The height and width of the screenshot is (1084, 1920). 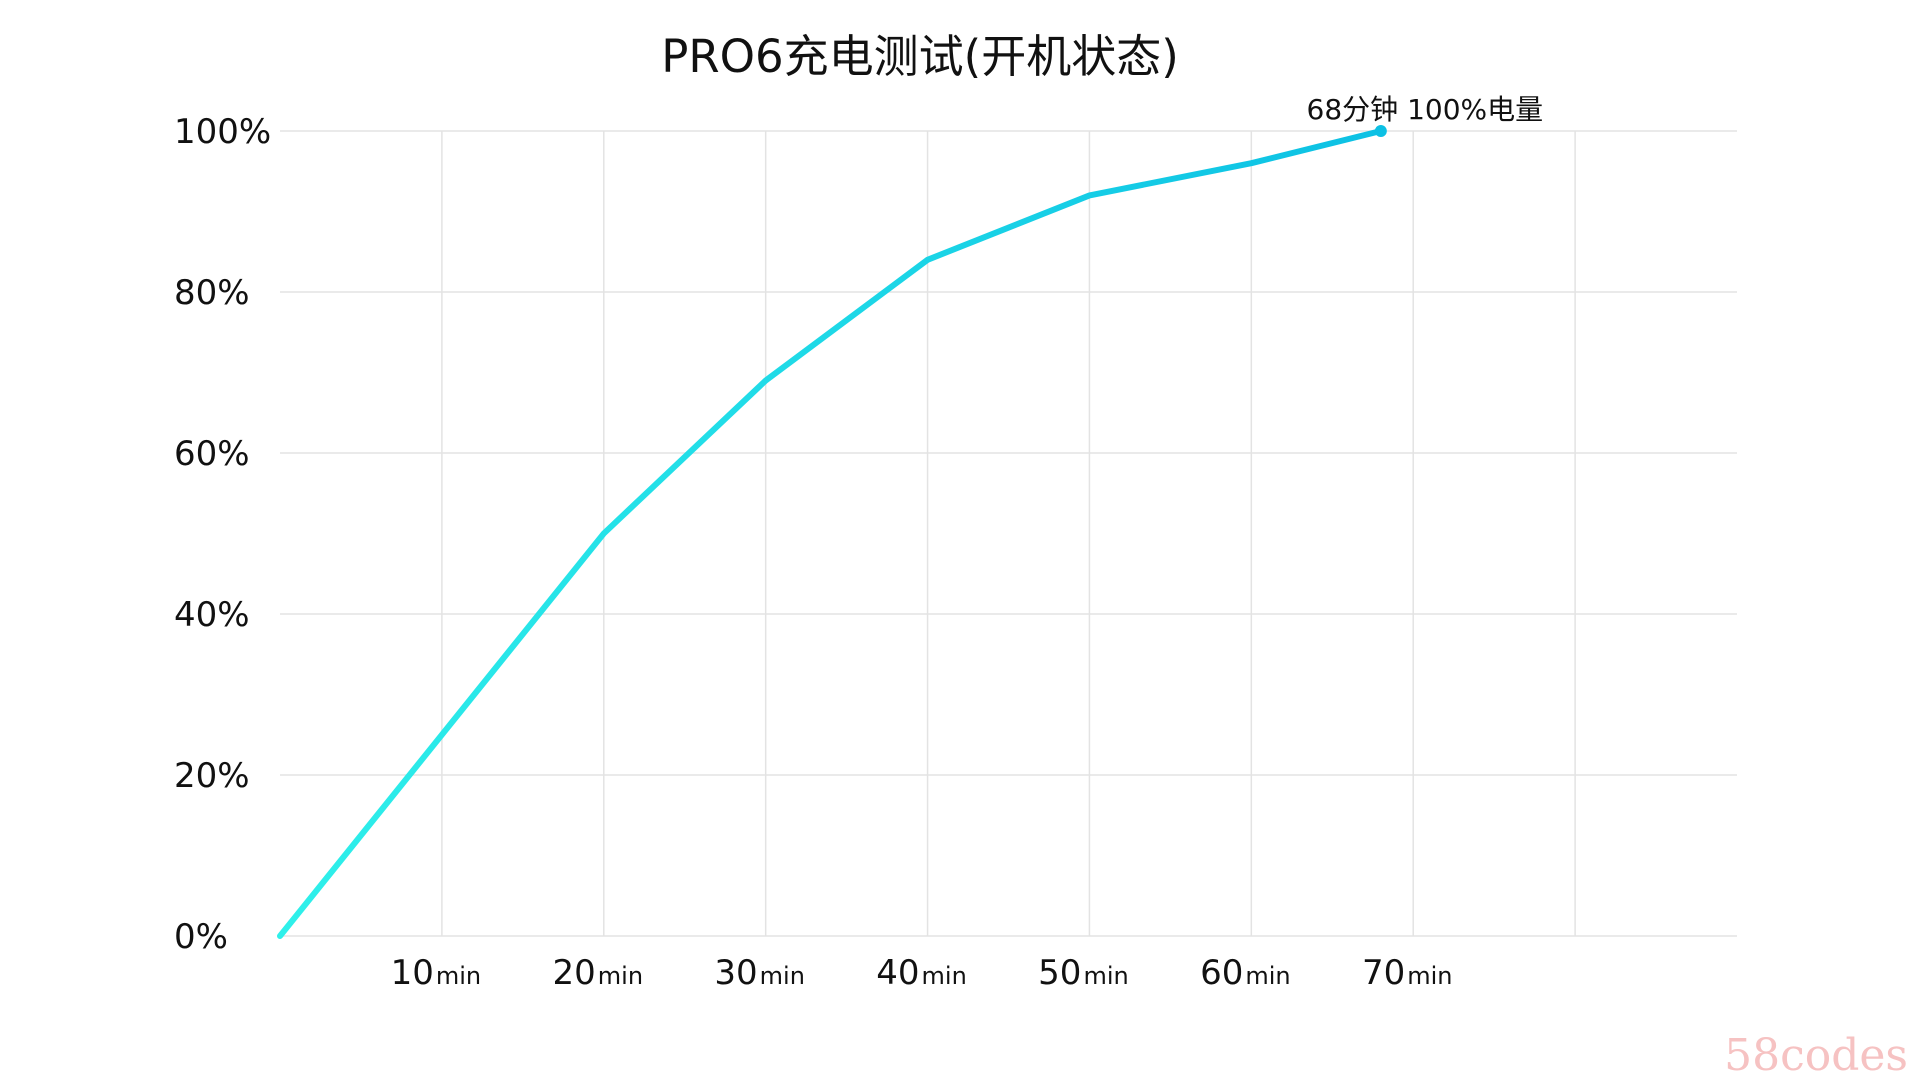 I want to click on x-tick-label: 30min, so click(x=759, y=973).